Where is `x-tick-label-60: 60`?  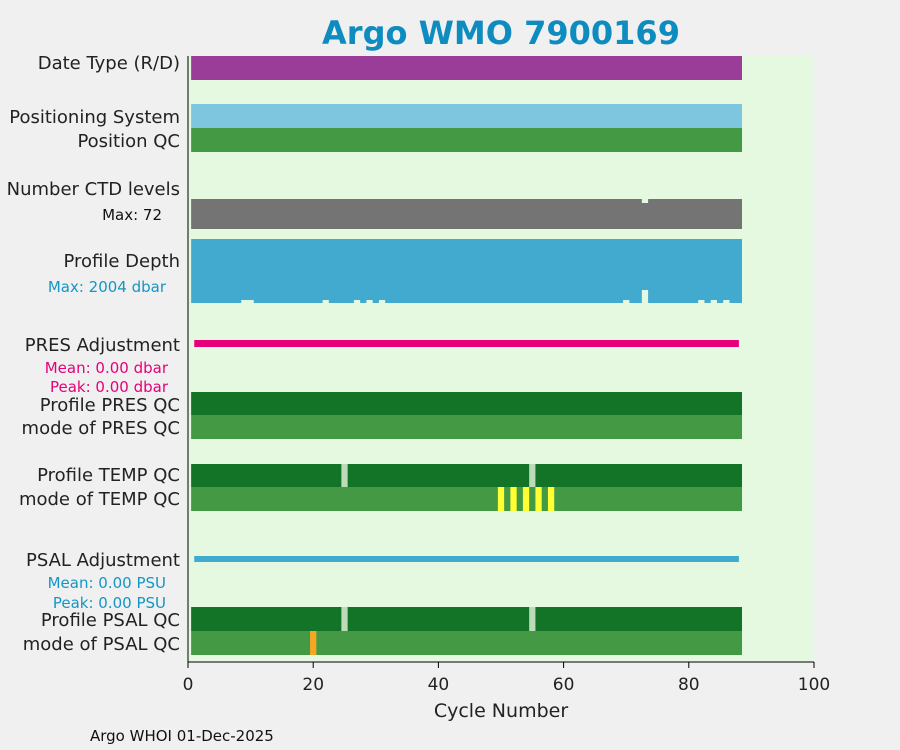
x-tick-label-60: 60 is located at coordinates (564, 685).